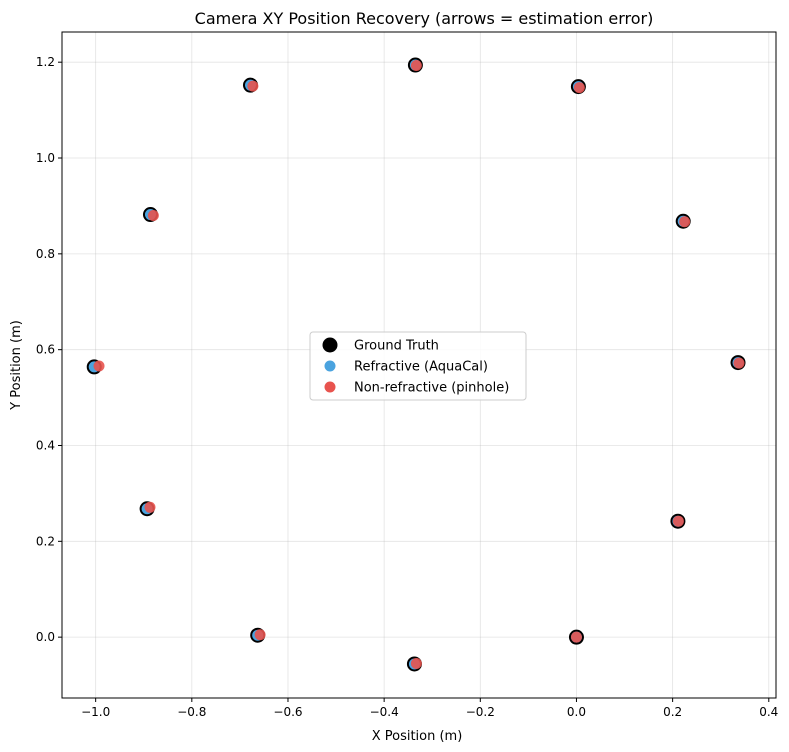 The image size is (789, 752). I want to click on y-tick-label: 1.0, so click(45, 158).